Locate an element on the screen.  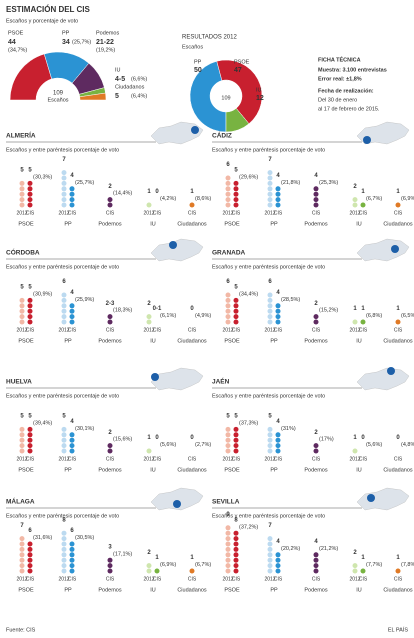
pct-label: (6,7%) is located at coordinates (374, 199).